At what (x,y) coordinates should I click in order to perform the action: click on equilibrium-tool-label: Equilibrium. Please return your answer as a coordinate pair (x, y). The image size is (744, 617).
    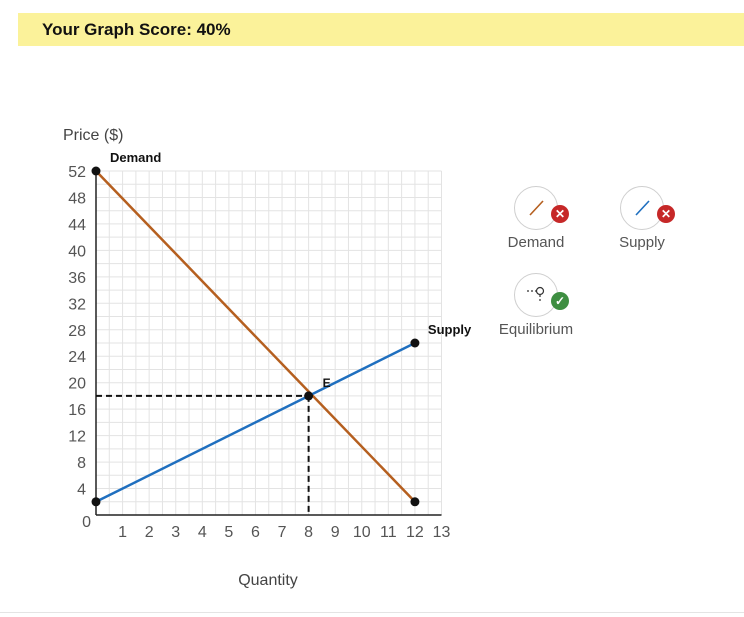
    Looking at the image, I should click on (536, 329).